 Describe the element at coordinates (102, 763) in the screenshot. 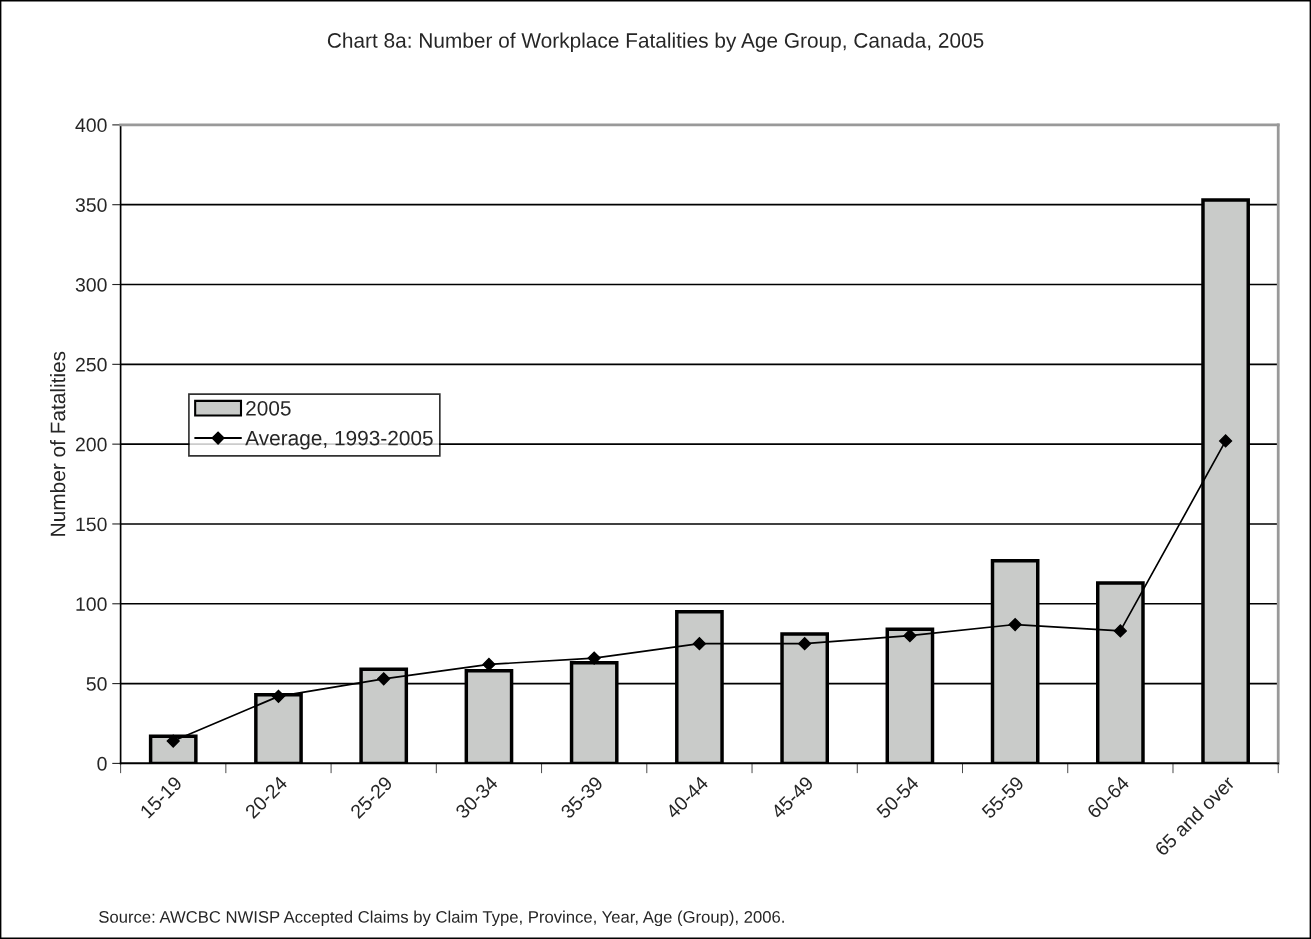

I see `y-tick-label: 0` at that location.